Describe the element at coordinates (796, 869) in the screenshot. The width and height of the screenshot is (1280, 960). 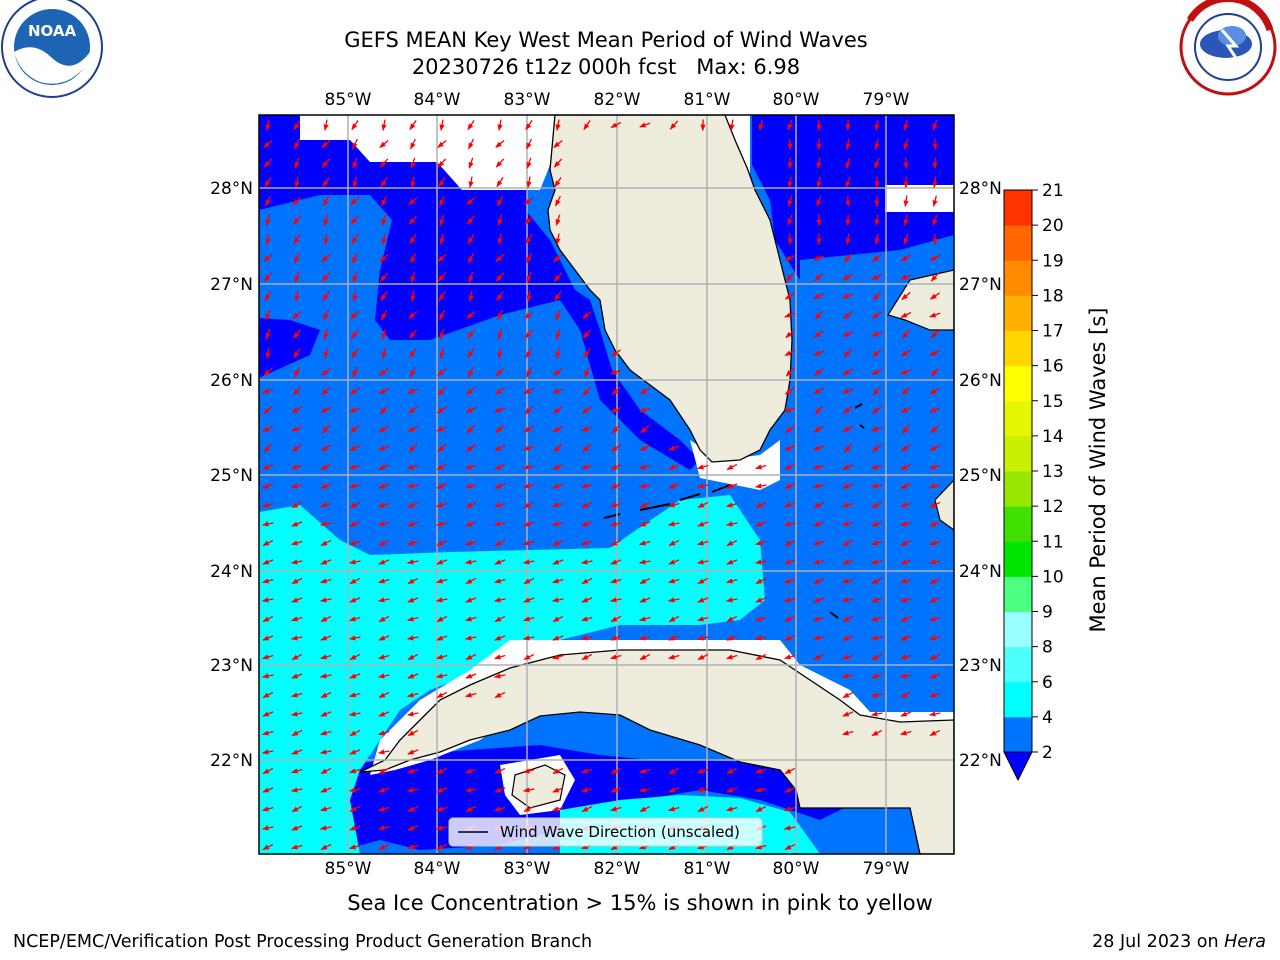
I see `lon-label-bottom: 80°W` at that location.